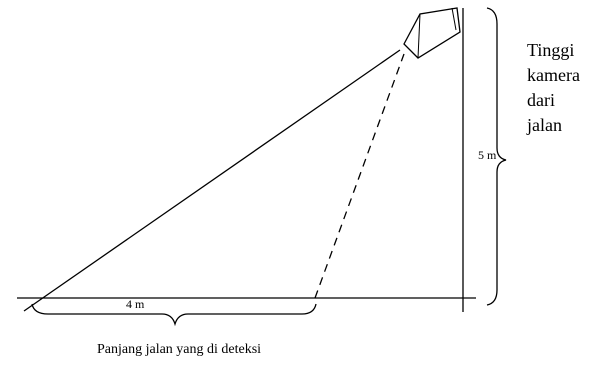 The width and height of the screenshot is (591, 372). What do you see at coordinates (553, 75) in the screenshot?
I see `caption-line: kamera` at bounding box center [553, 75].